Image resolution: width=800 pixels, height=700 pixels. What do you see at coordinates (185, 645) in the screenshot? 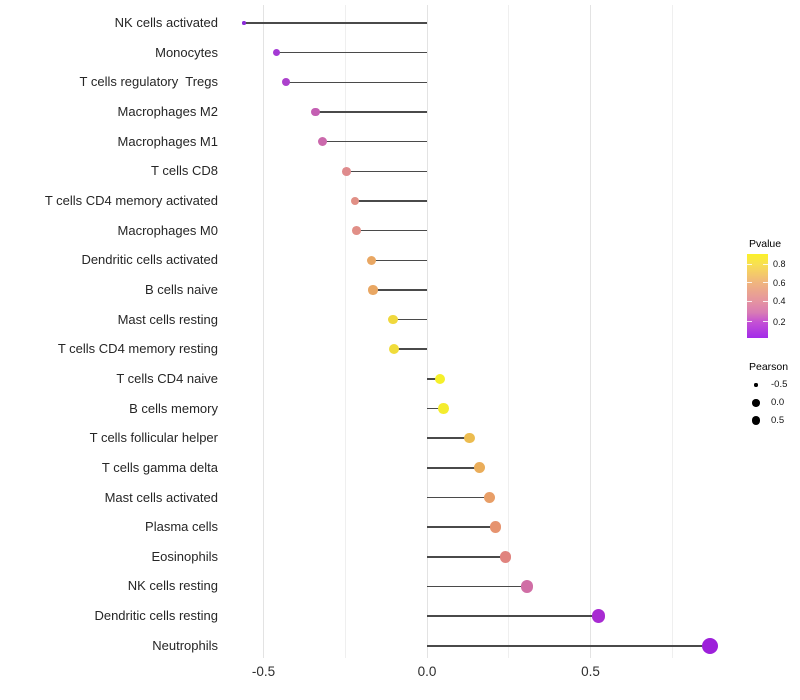
I see `category-label: Neutrophils` at bounding box center [185, 645].